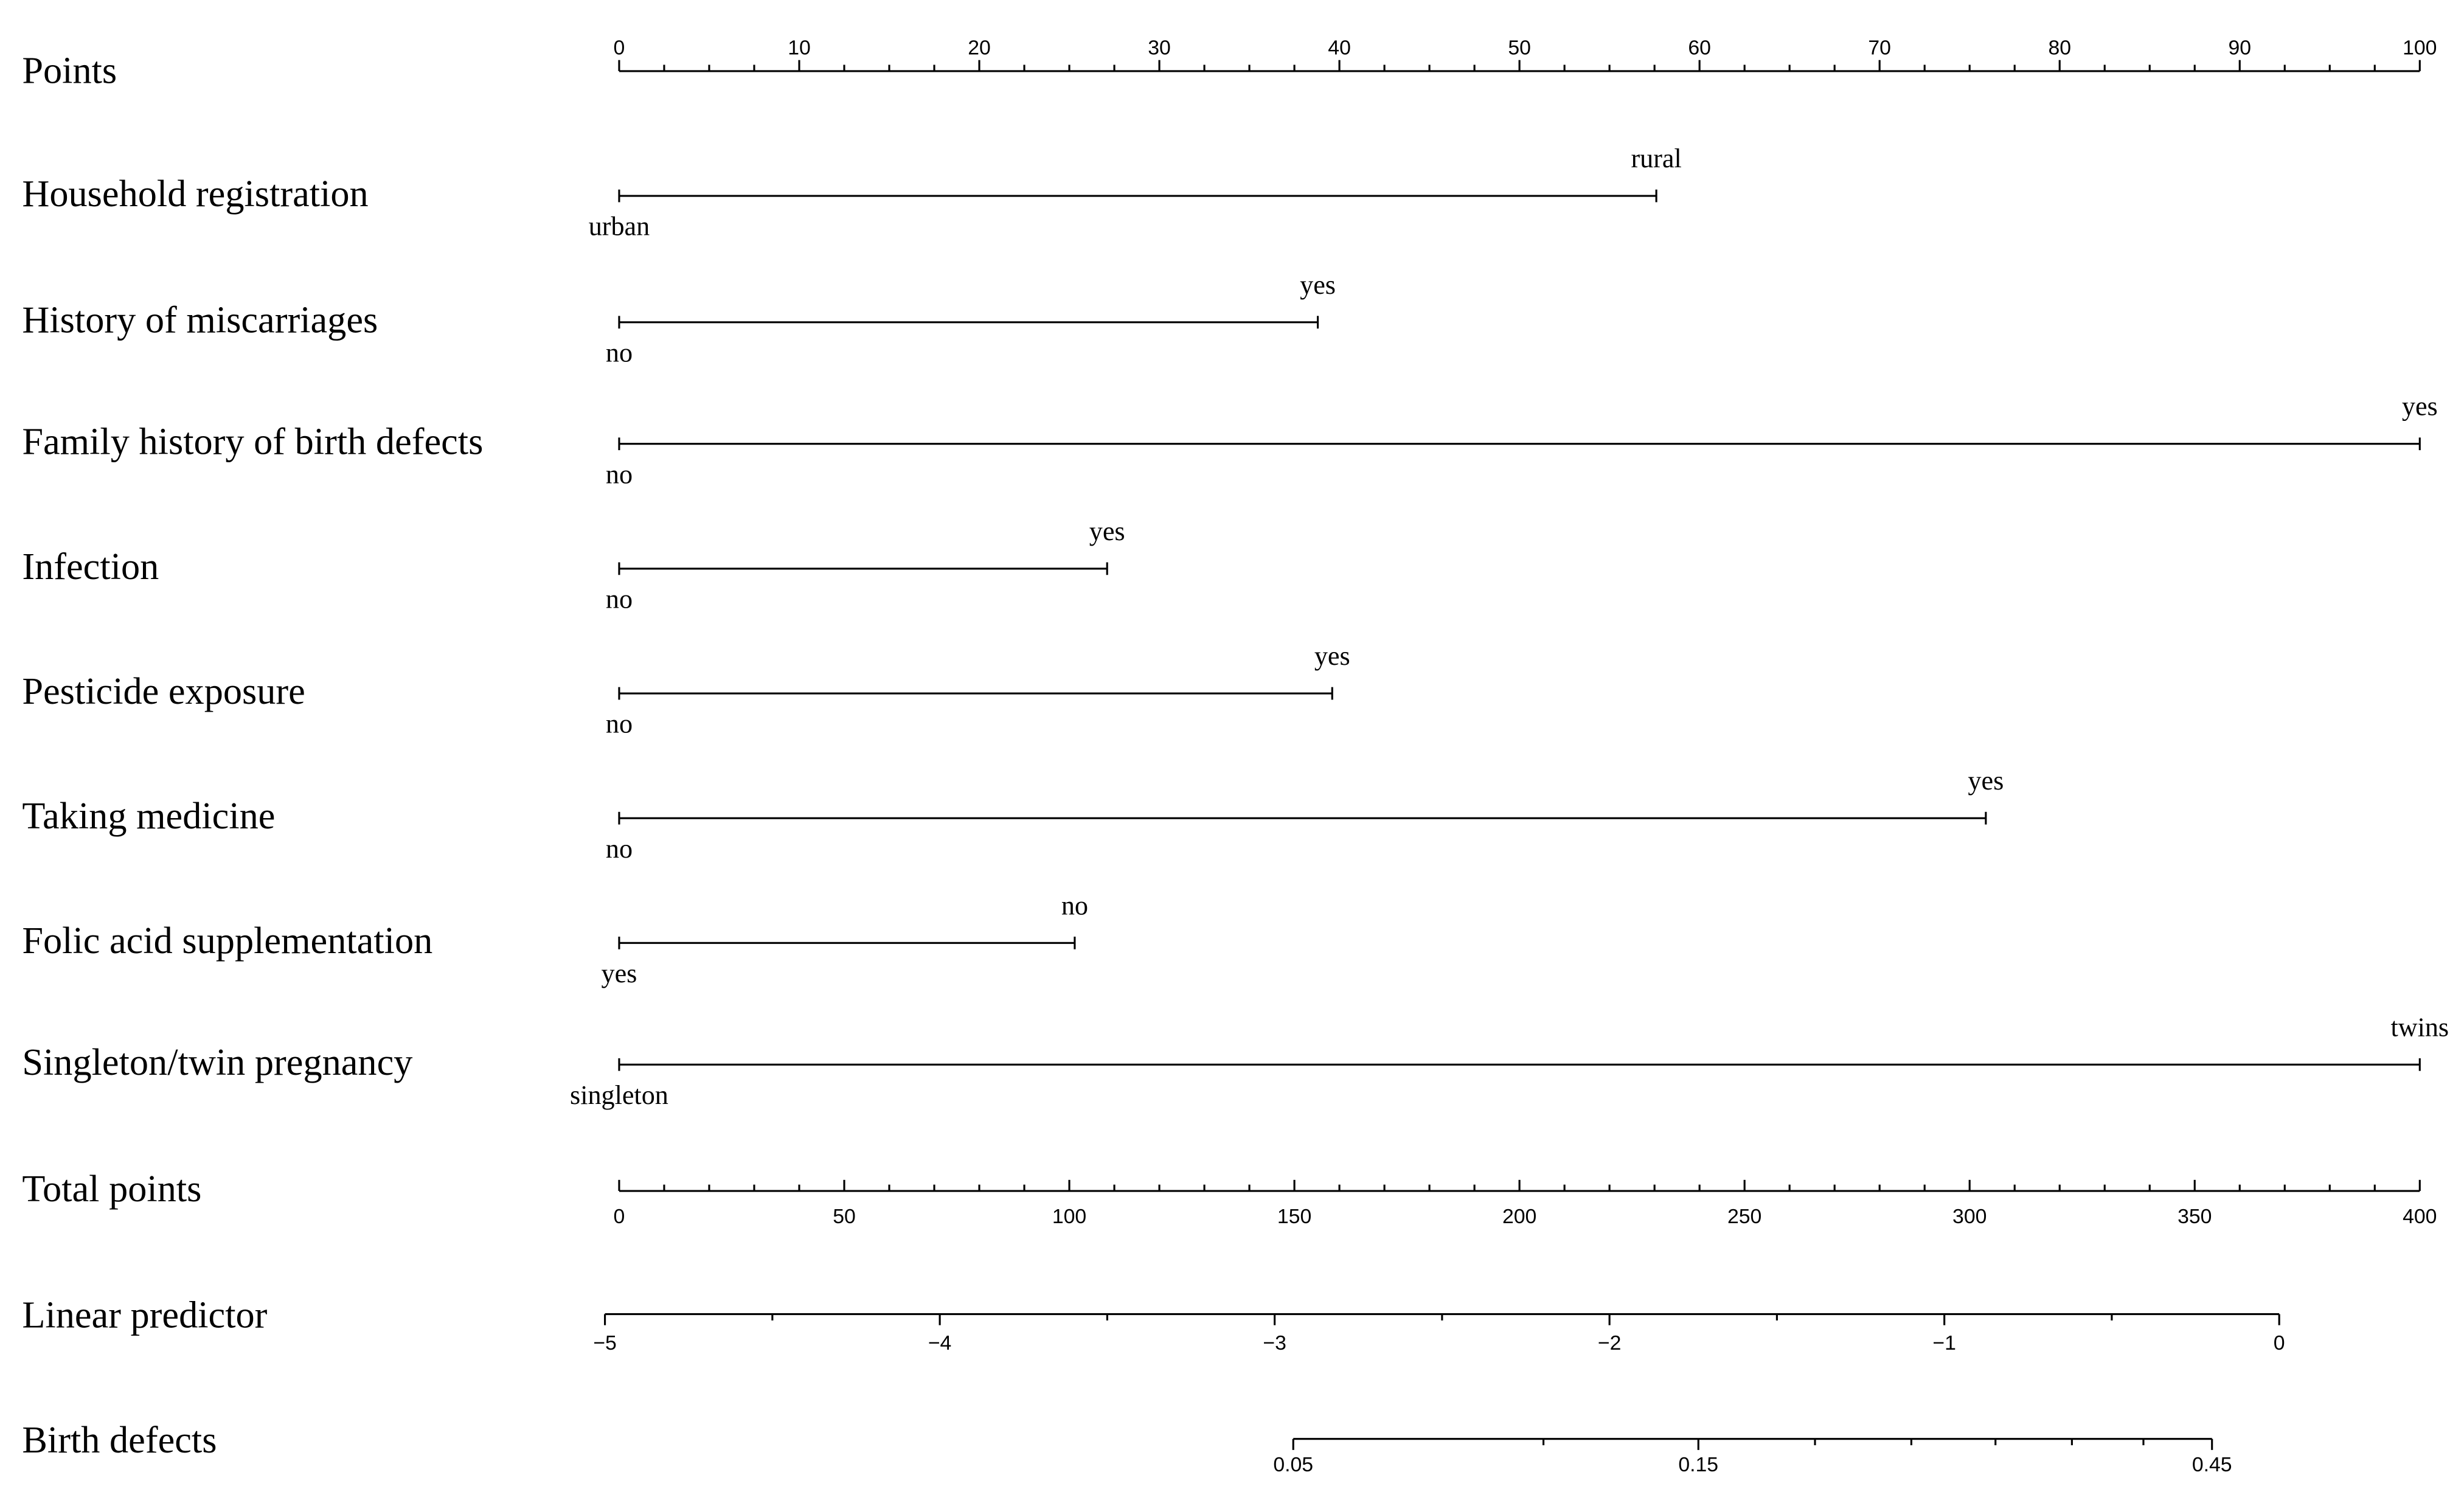 The width and height of the screenshot is (2464, 1492). Describe the element at coordinates (163, 691) in the screenshot. I see `variable-label: Pesticide exposure` at that location.